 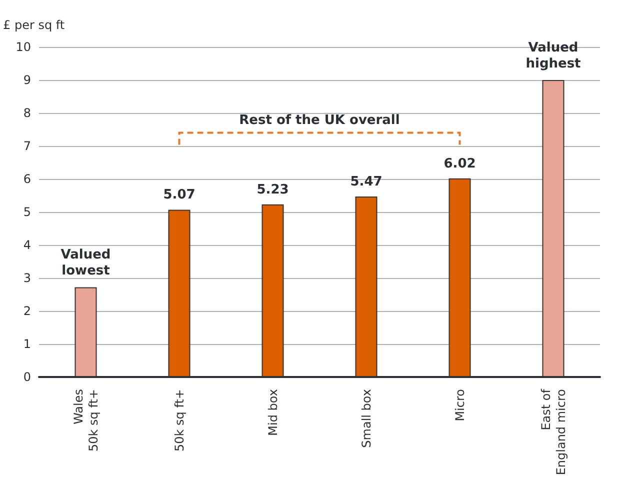 I want to click on y-axis-title: £ per sq ft, so click(x=34, y=25).